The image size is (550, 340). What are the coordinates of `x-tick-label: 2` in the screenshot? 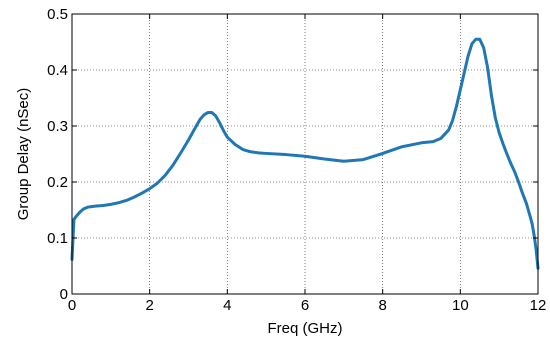 It's located at (149, 305).